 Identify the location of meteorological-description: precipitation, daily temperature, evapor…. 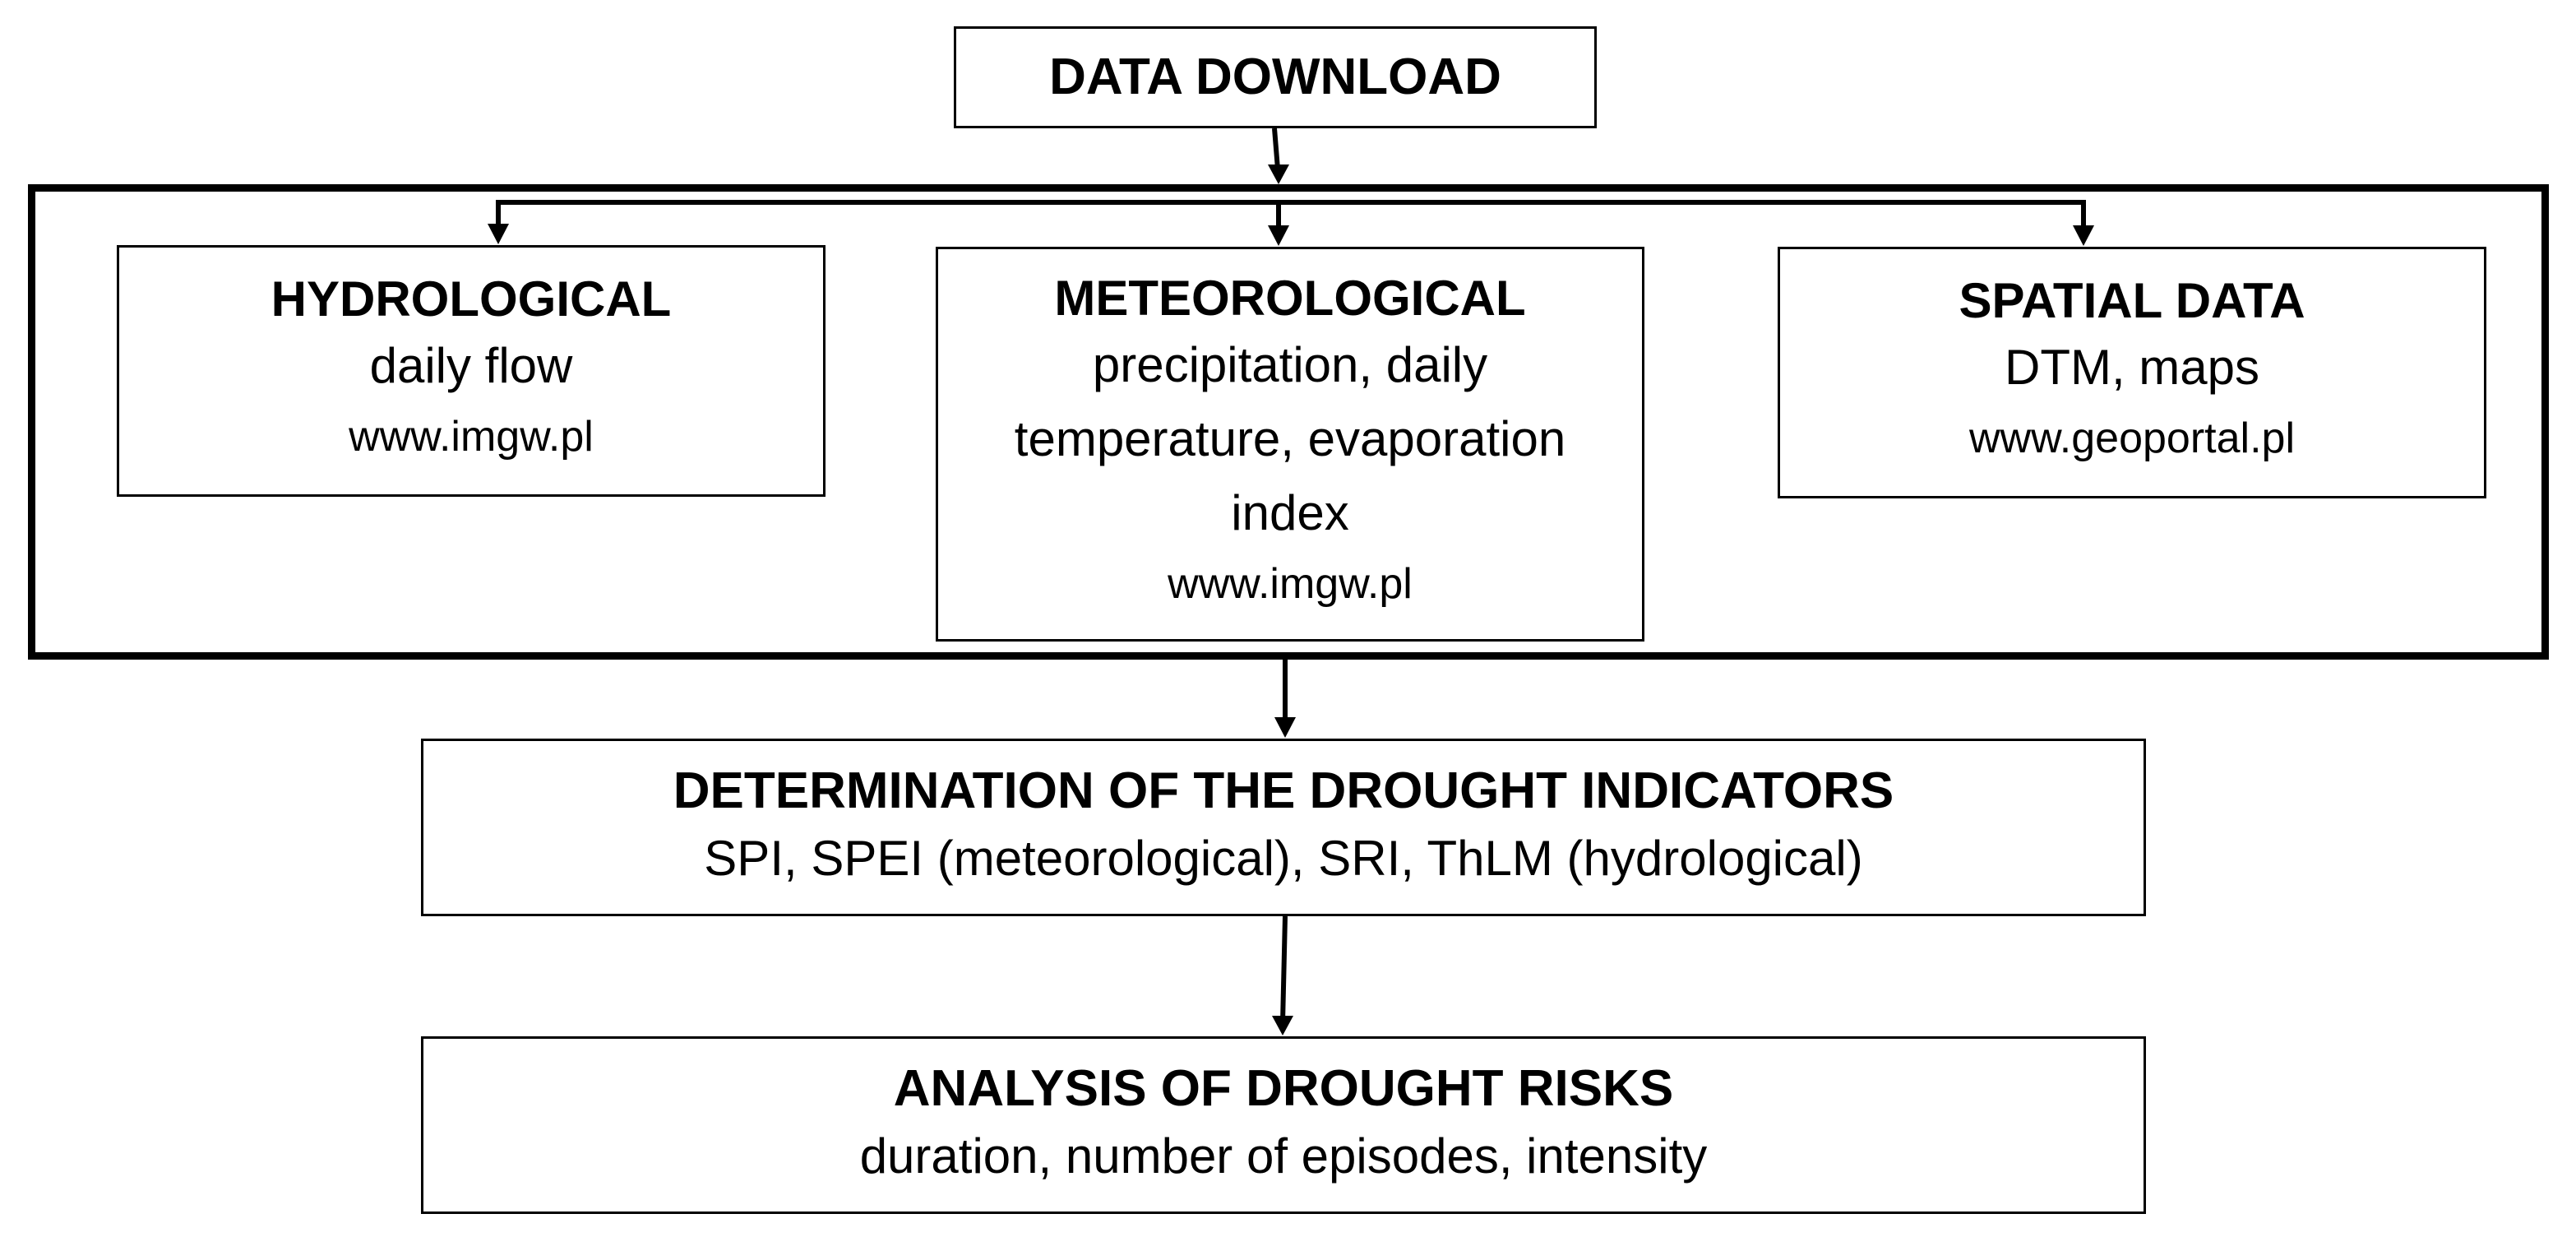
(1290, 439).